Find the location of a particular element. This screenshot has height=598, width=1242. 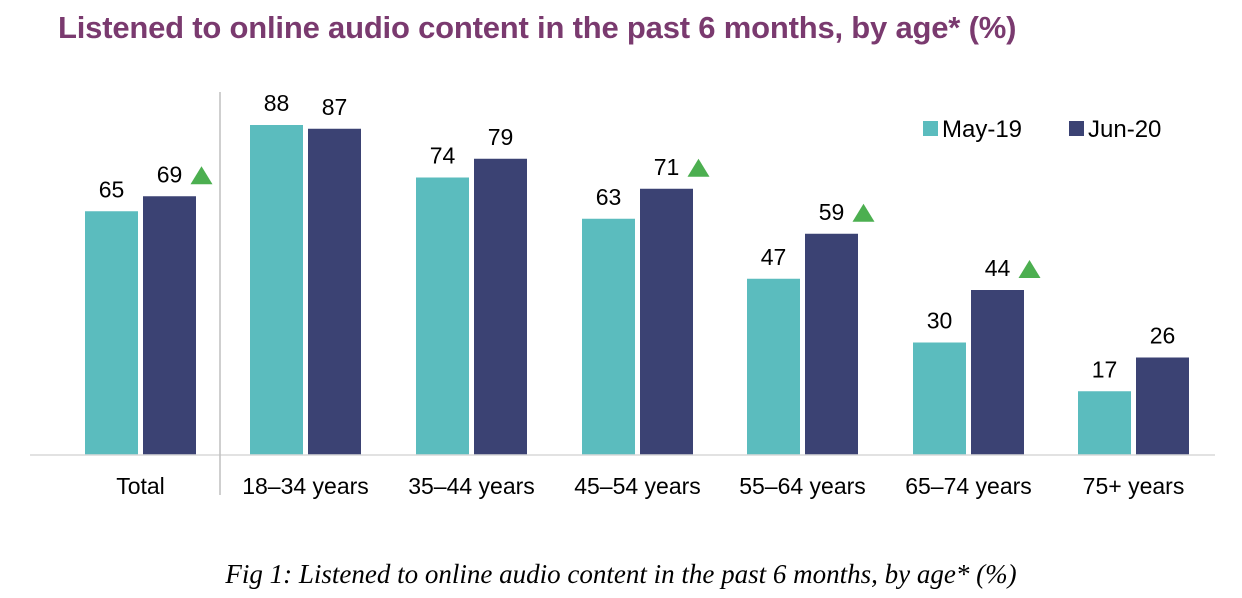

data-label-jun20-6: 26 is located at coordinates (1163, 336).